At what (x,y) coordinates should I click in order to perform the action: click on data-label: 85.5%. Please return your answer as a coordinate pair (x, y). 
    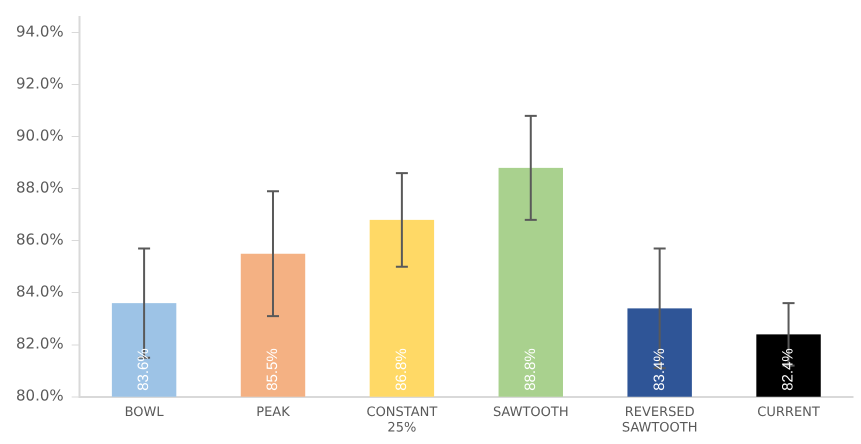
    Looking at the image, I should click on (273, 369).